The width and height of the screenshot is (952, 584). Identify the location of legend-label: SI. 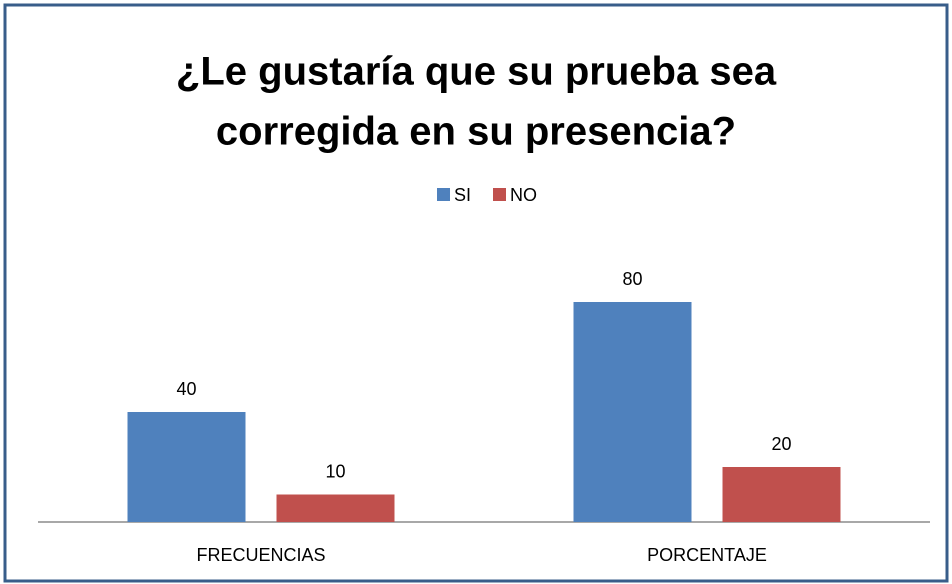
(462, 195).